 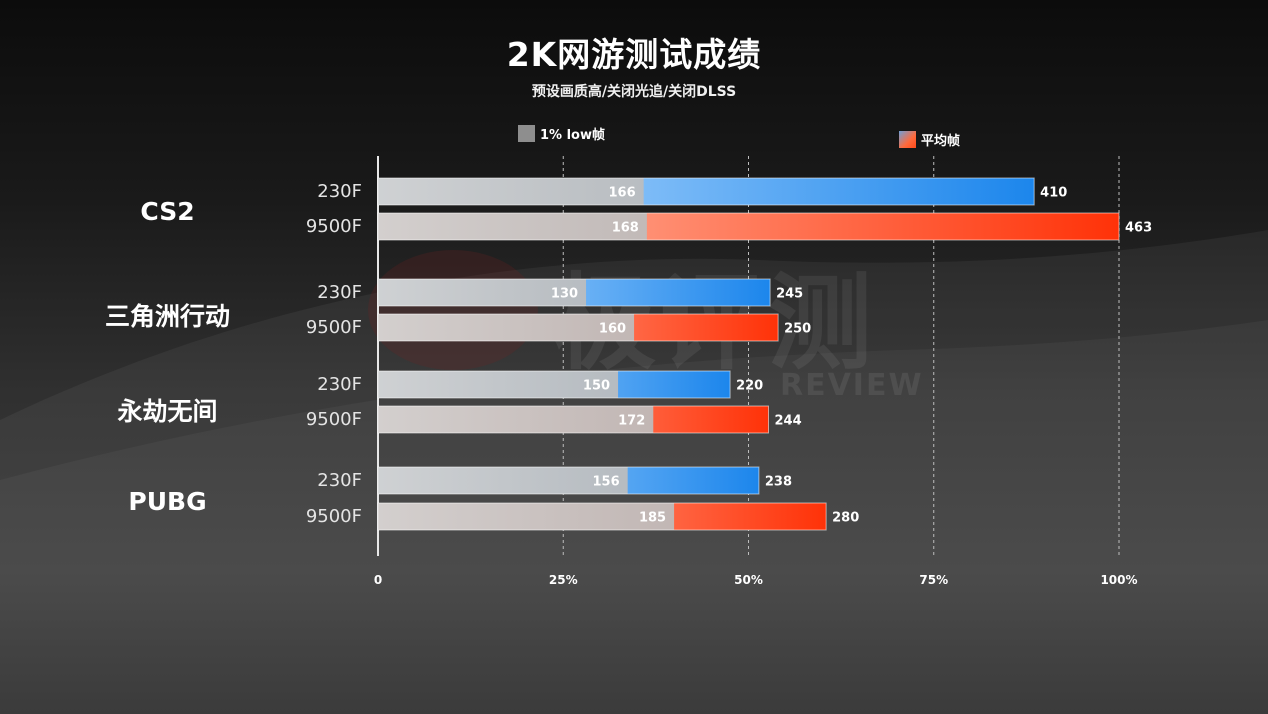 I want to click on legend-low: 1% low帧, so click(x=561, y=133).